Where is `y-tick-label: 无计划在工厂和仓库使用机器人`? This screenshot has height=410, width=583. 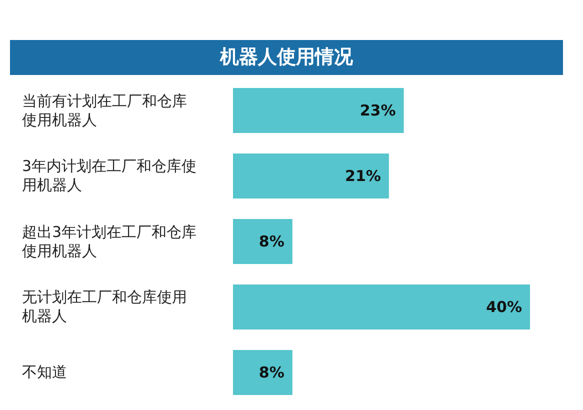 y-tick-label: 无计划在工厂和仓库使用机器人 is located at coordinates (105, 307).